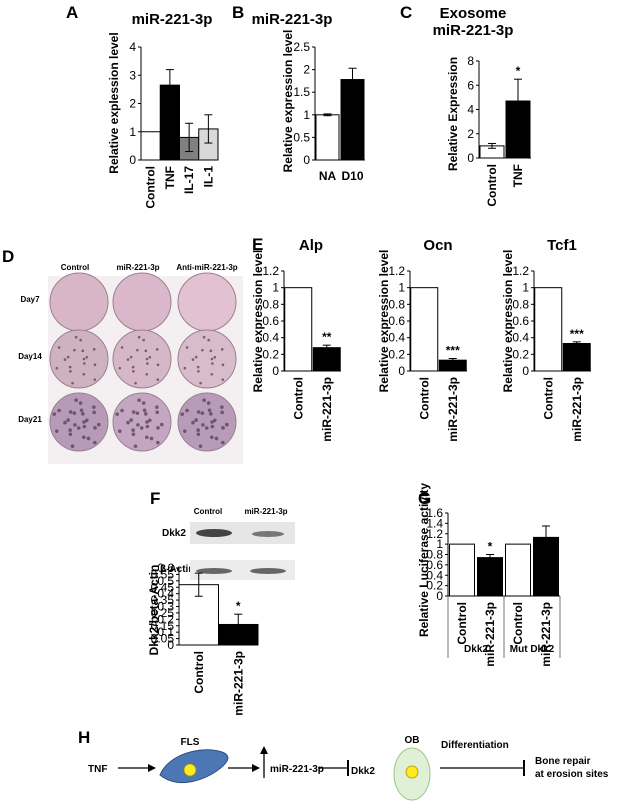  What do you see at coordinates (174, 533) in the screenshot?
I see `blot-row-label: Dkk2` at bounding box center [174, 533].